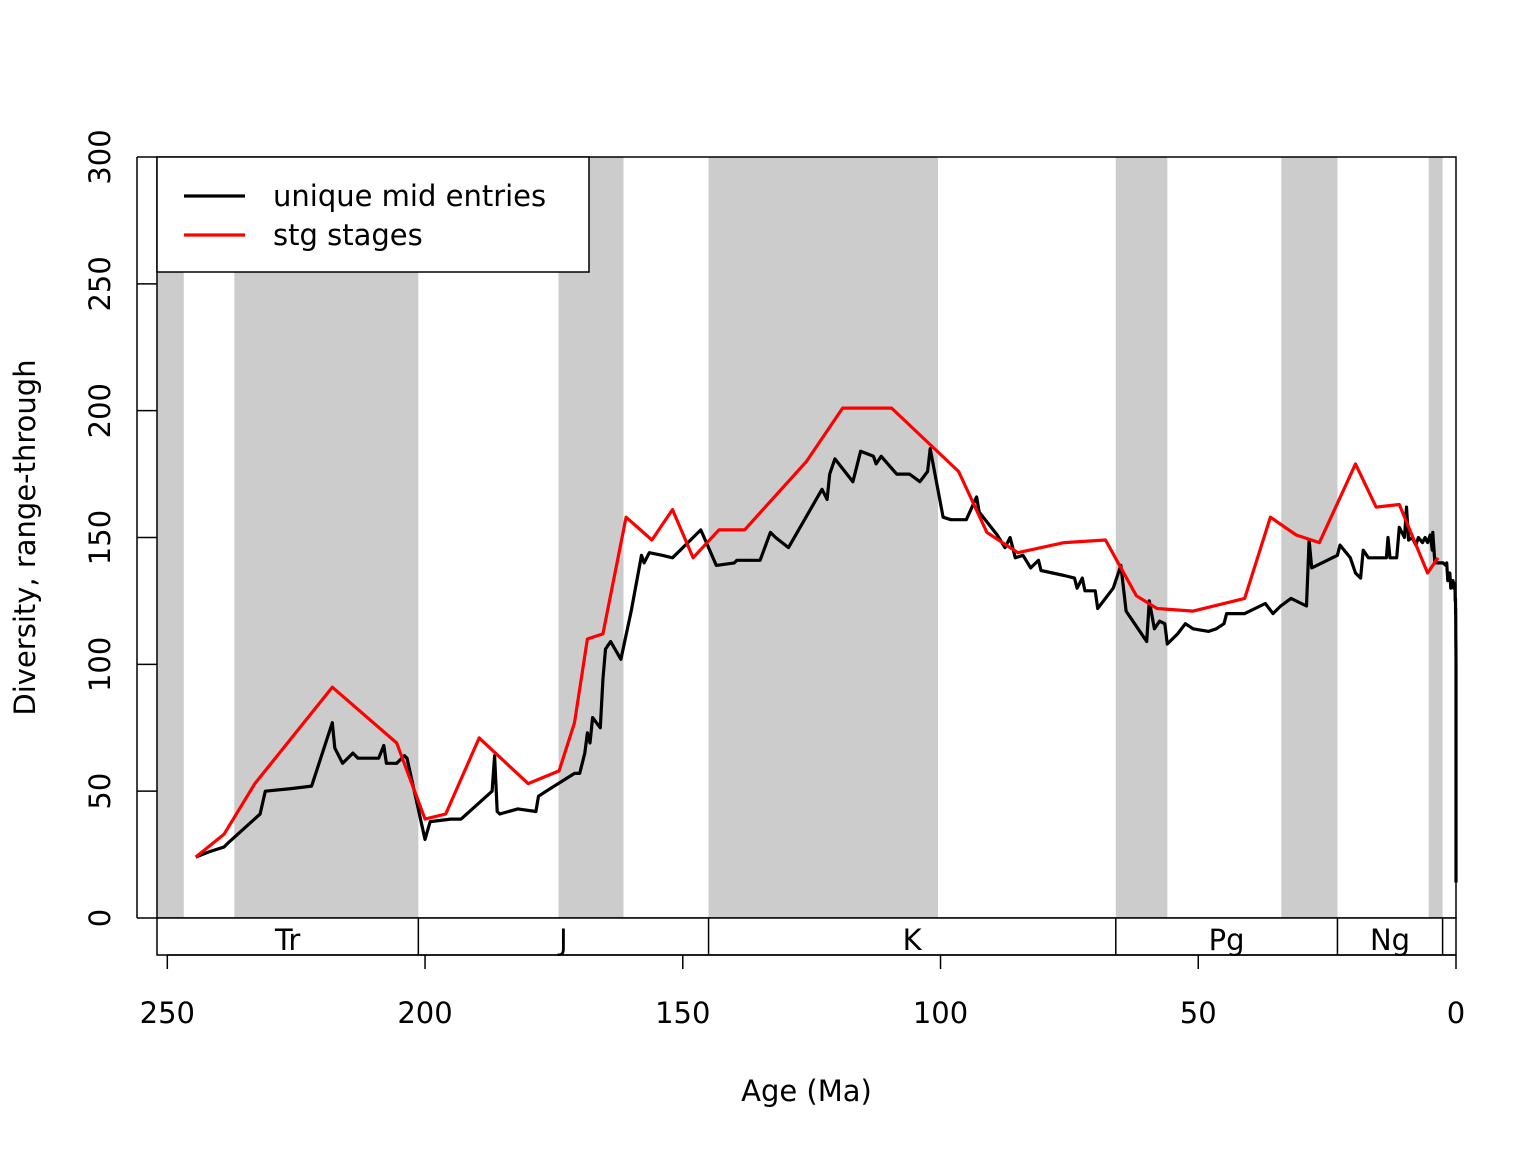 Image resolution: width=1536 pixels, height=1152 pixels. What do you see at coordinates (409, 196) in the screenshot?
I see `legend-label: unique mid entries` at bounding box center [409, 196].